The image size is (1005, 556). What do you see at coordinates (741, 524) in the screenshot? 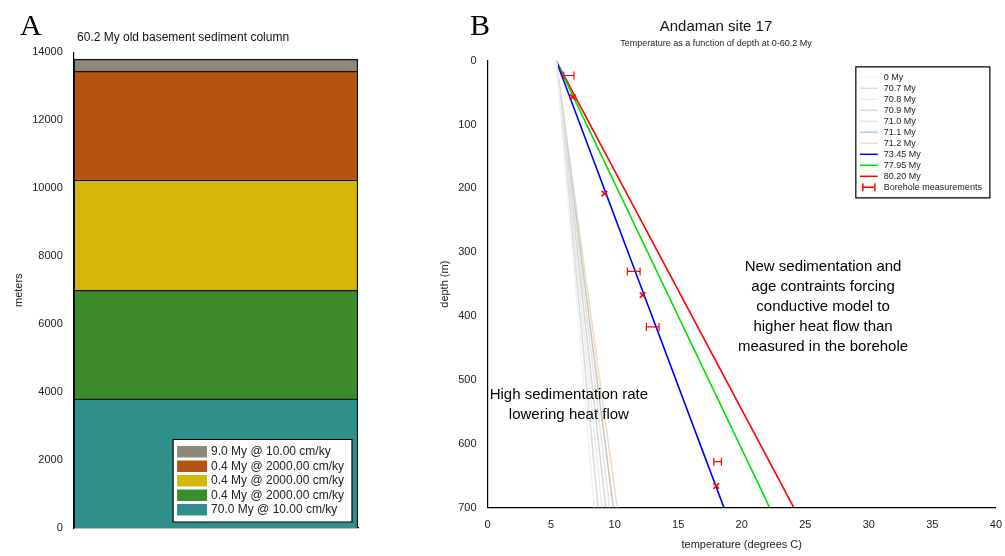
I see `x-tick-label: 20` at bounding box center [741, 524].